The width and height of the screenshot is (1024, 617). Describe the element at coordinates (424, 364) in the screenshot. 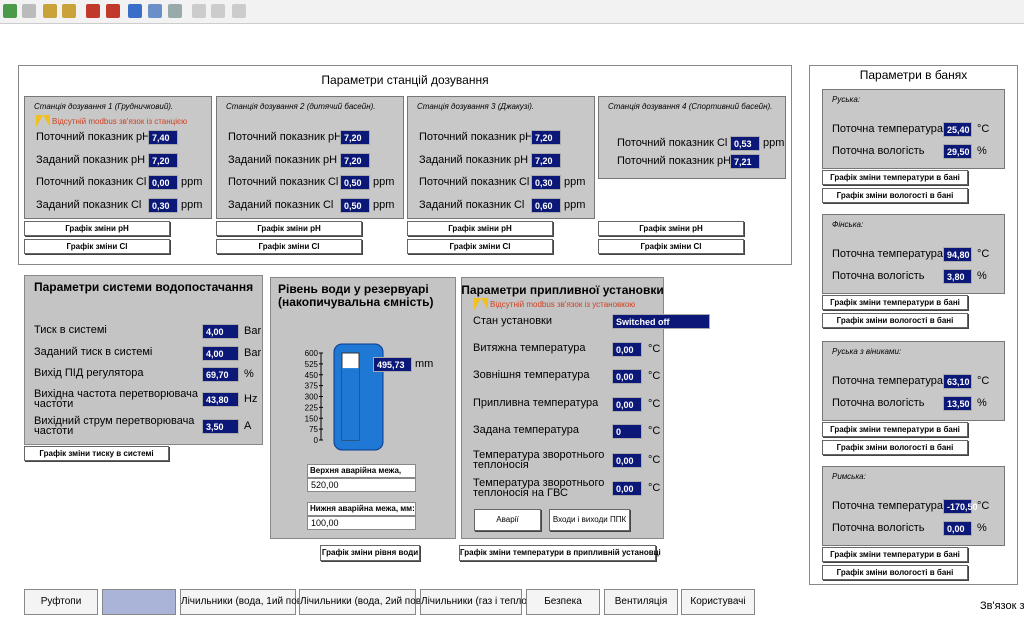

I see `level-unit: mm` at that location.